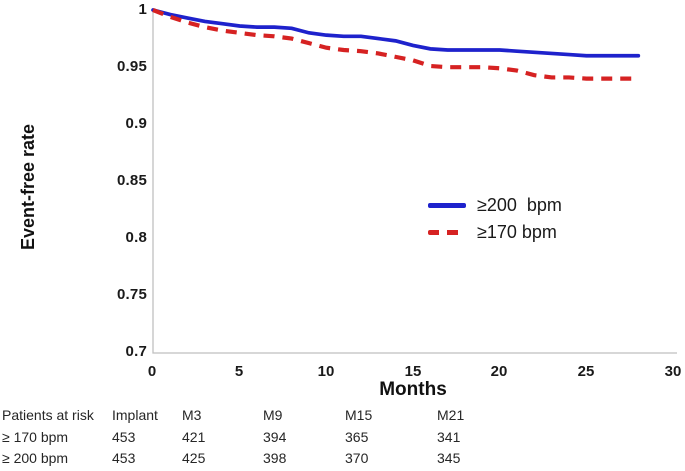  I want to click on y-tick-085: 0.85, so click(132, 180).